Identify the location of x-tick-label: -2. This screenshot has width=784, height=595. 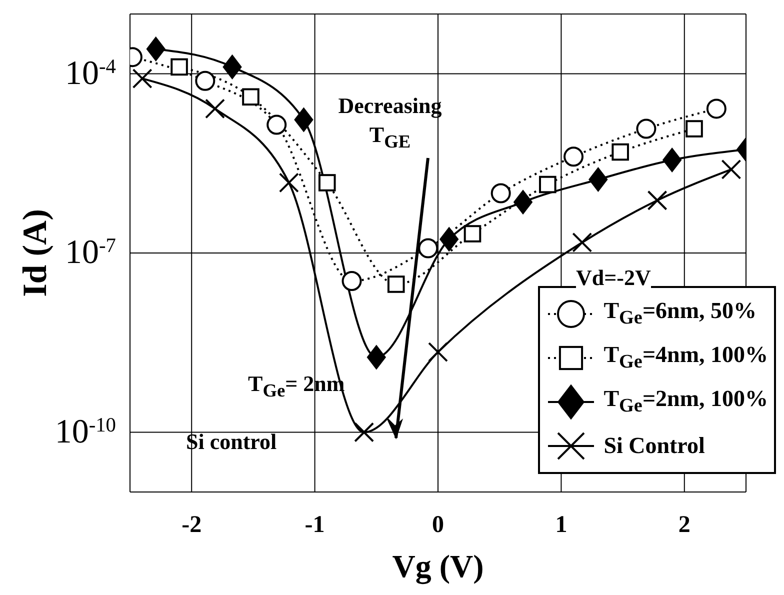
(192, 525).